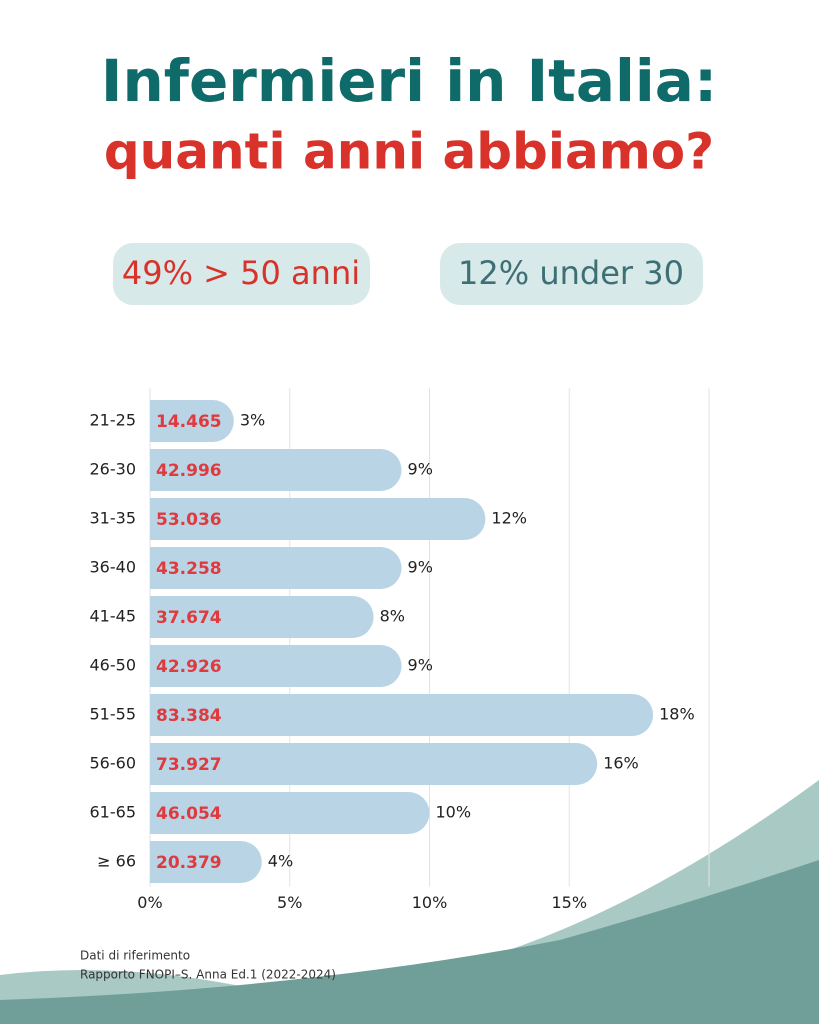  Describe the element at coordinates (189, 422) in the screenshot. I see `count-label: 14.465` at that location.